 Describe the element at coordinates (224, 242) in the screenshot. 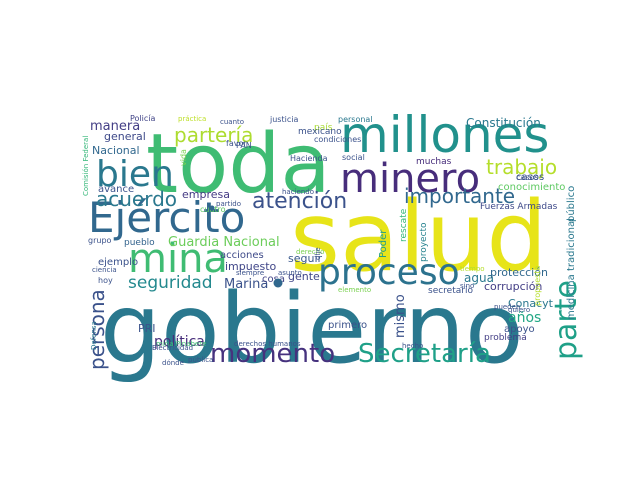

I see `word-20: Guardia Nacional` at that location.